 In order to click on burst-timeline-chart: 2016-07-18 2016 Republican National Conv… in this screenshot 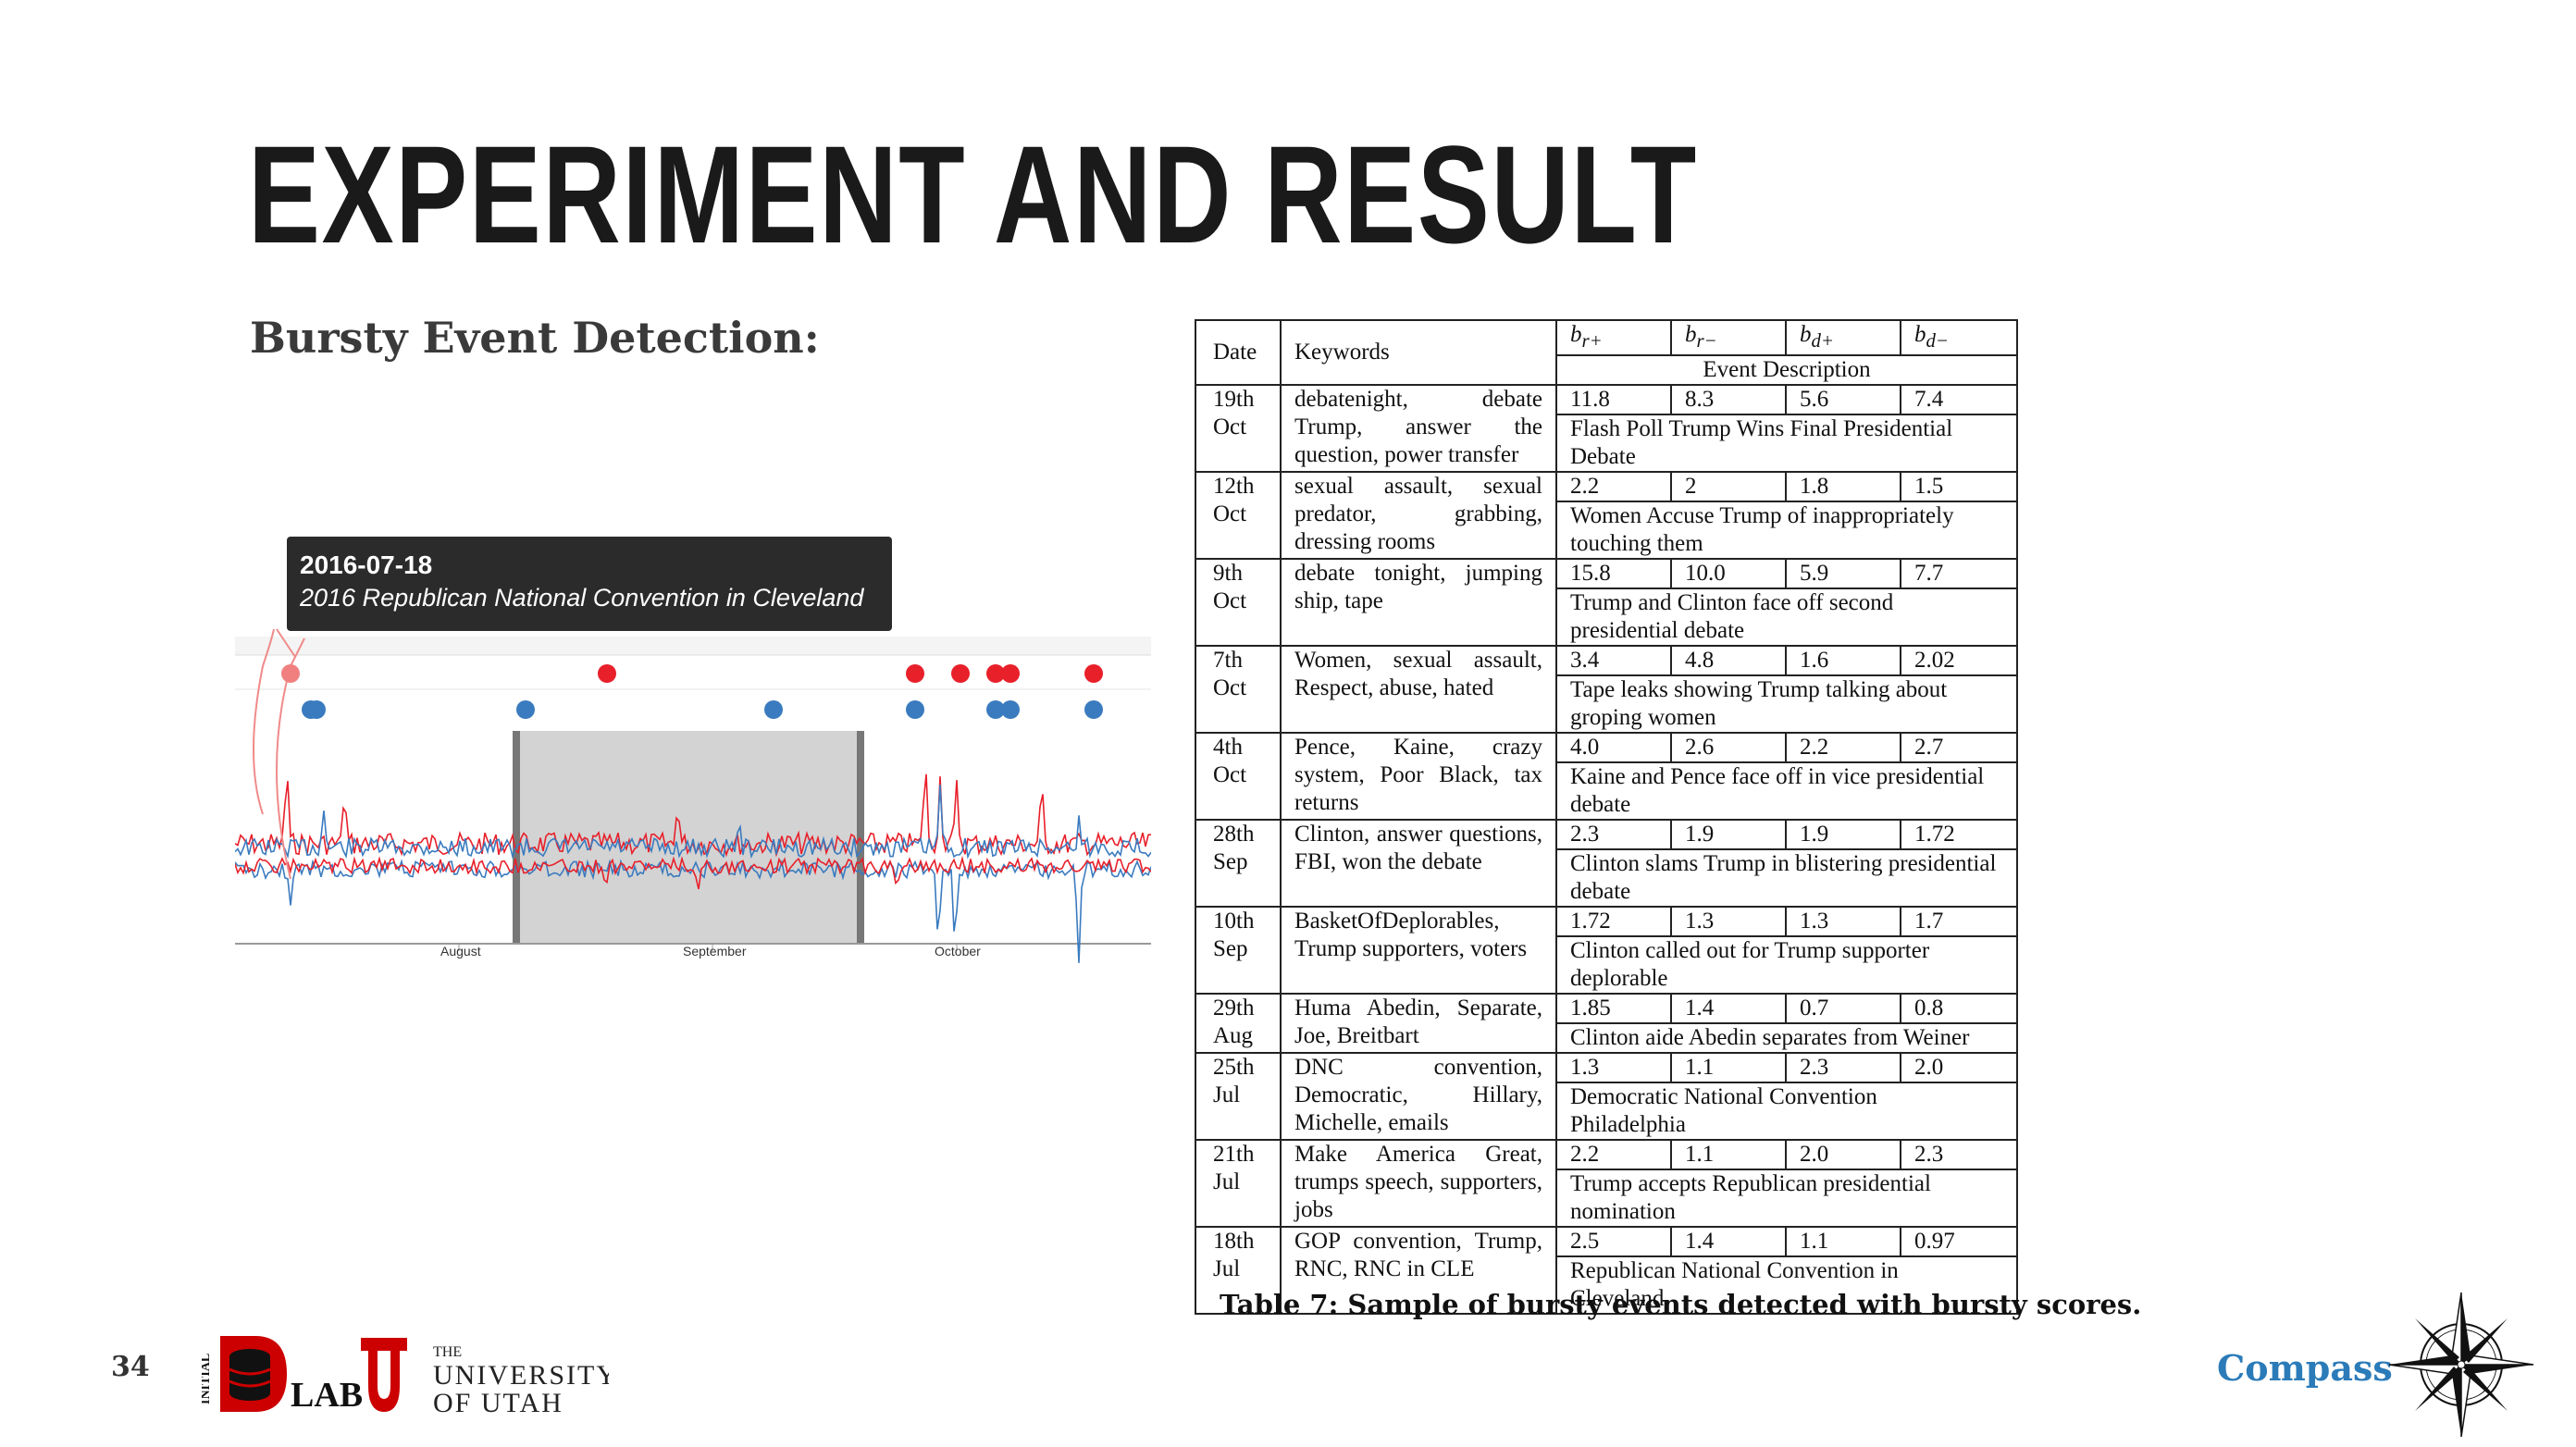, I will do `click(693, 754)`.